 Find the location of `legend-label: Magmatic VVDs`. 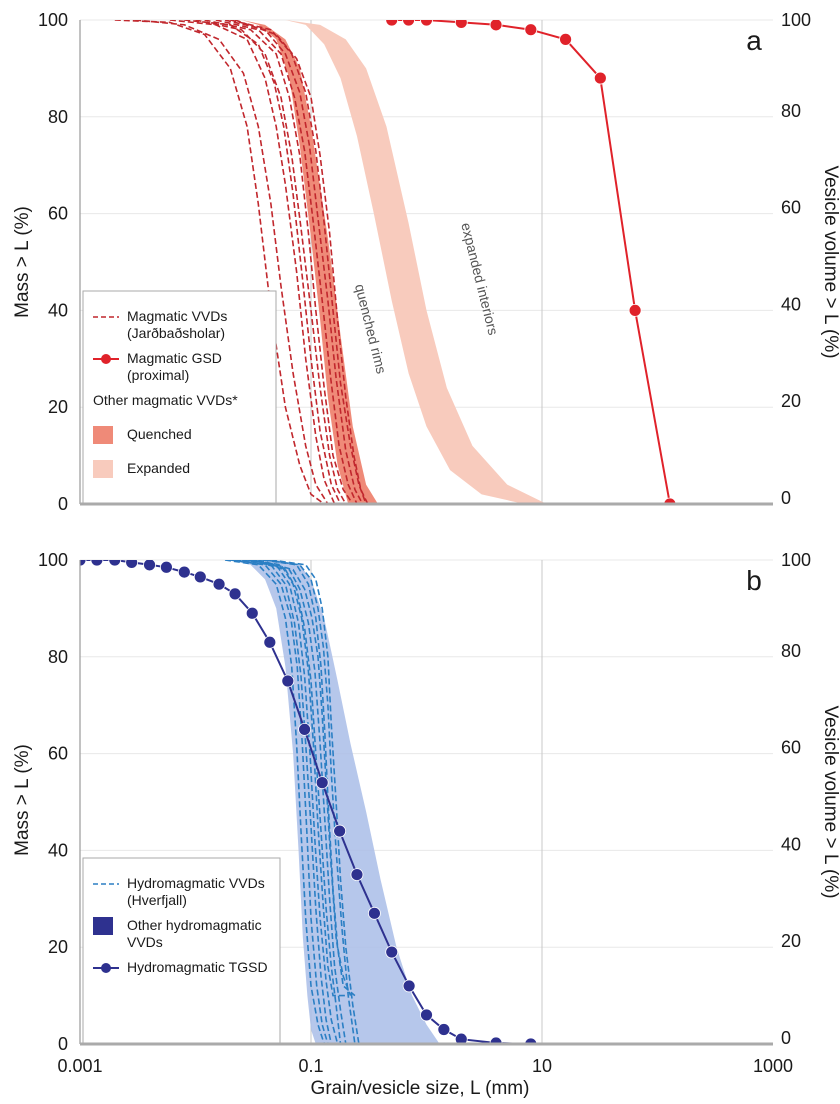

legend-label: Magmatic VVDs is located at coordinates (177, 316).